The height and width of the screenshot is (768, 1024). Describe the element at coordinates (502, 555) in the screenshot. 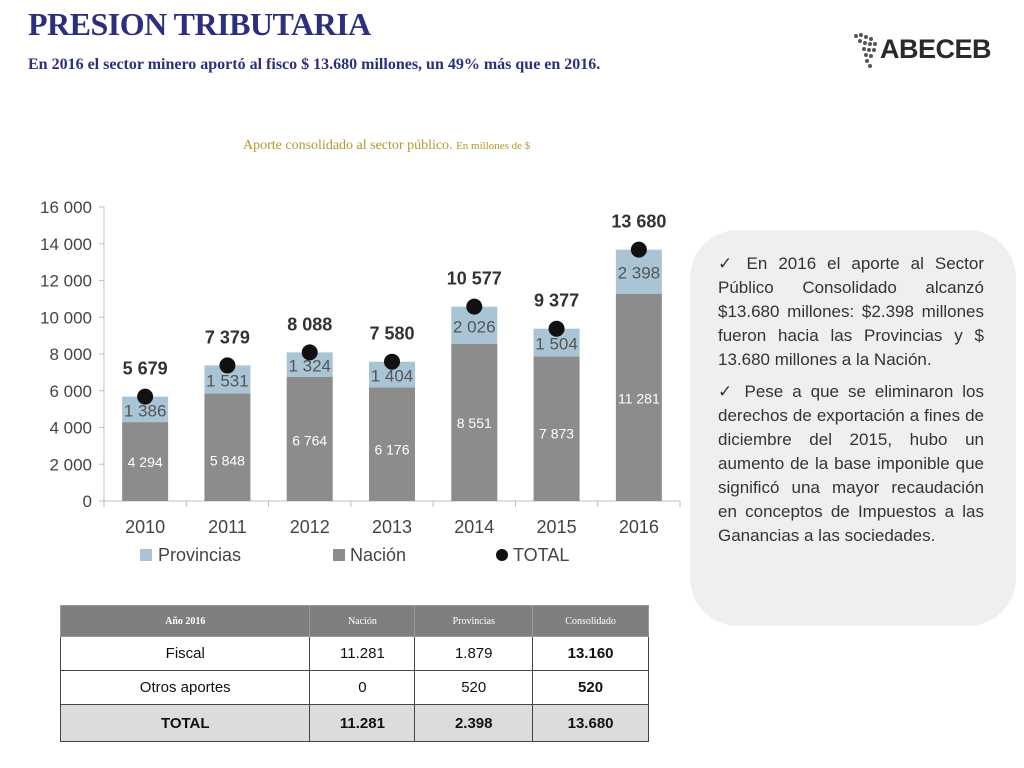

I see `legend-marker-total` at that location.